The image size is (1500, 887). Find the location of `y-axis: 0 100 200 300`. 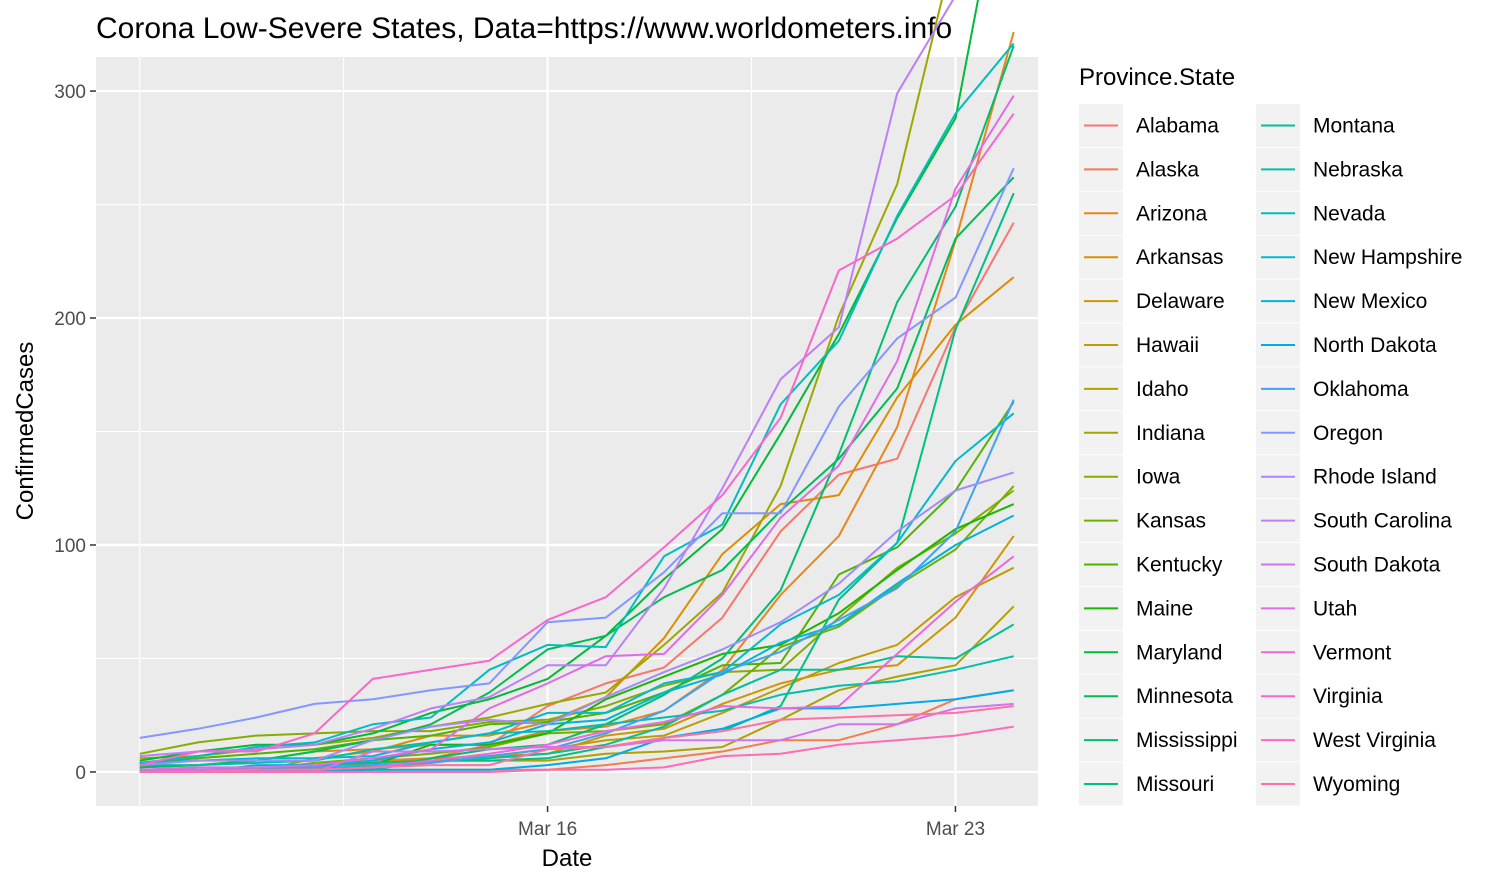

y-axis: 0 100 200 300 is located at coordinates (75, 433).